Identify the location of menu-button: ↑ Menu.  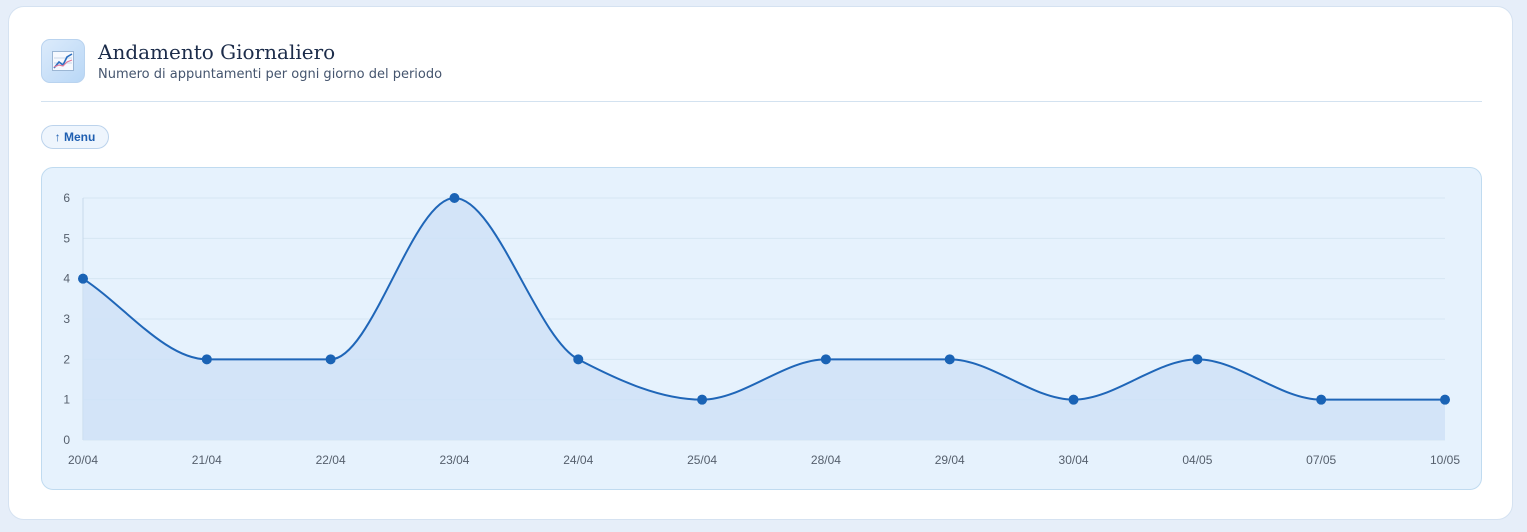
(75, 137).